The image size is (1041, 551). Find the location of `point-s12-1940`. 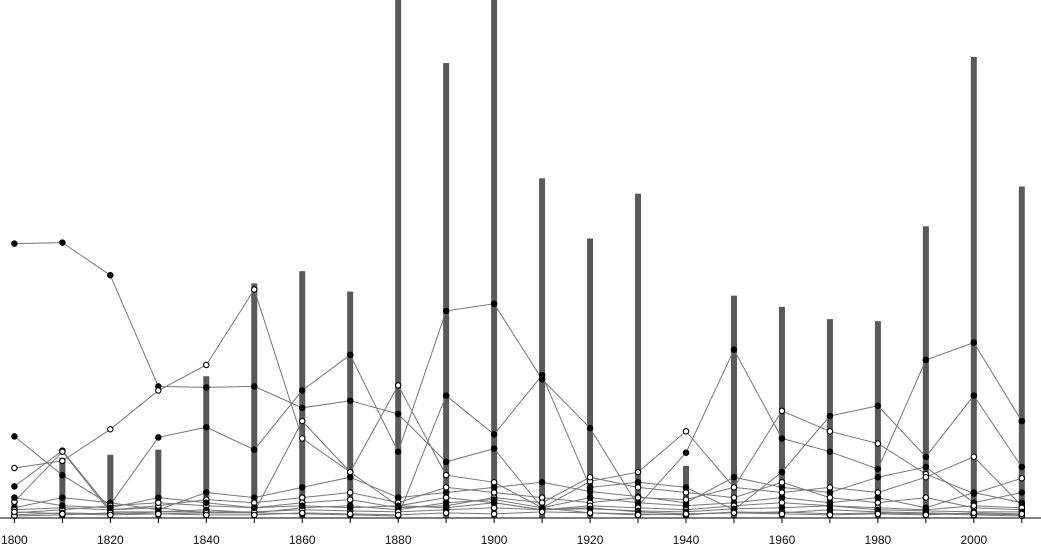

point-s12-1940 is located at coordinates (686, 514).